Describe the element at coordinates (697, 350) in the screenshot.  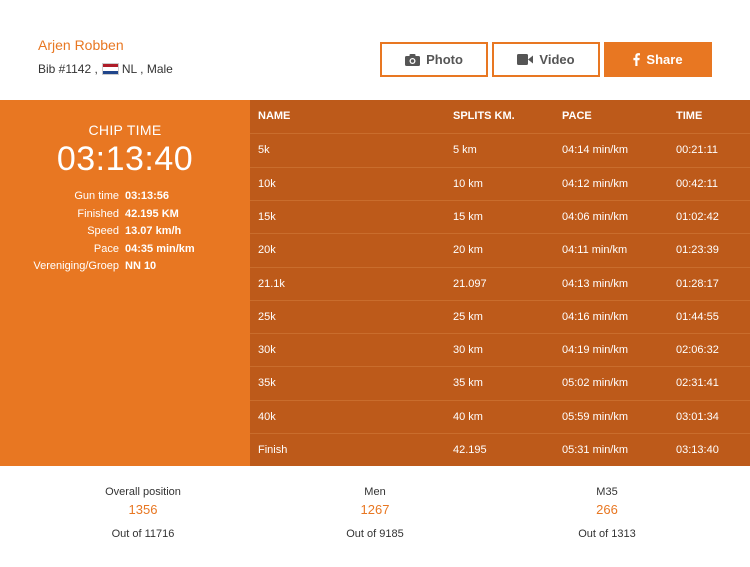
I see `split-time: 02:06:32` at that location.